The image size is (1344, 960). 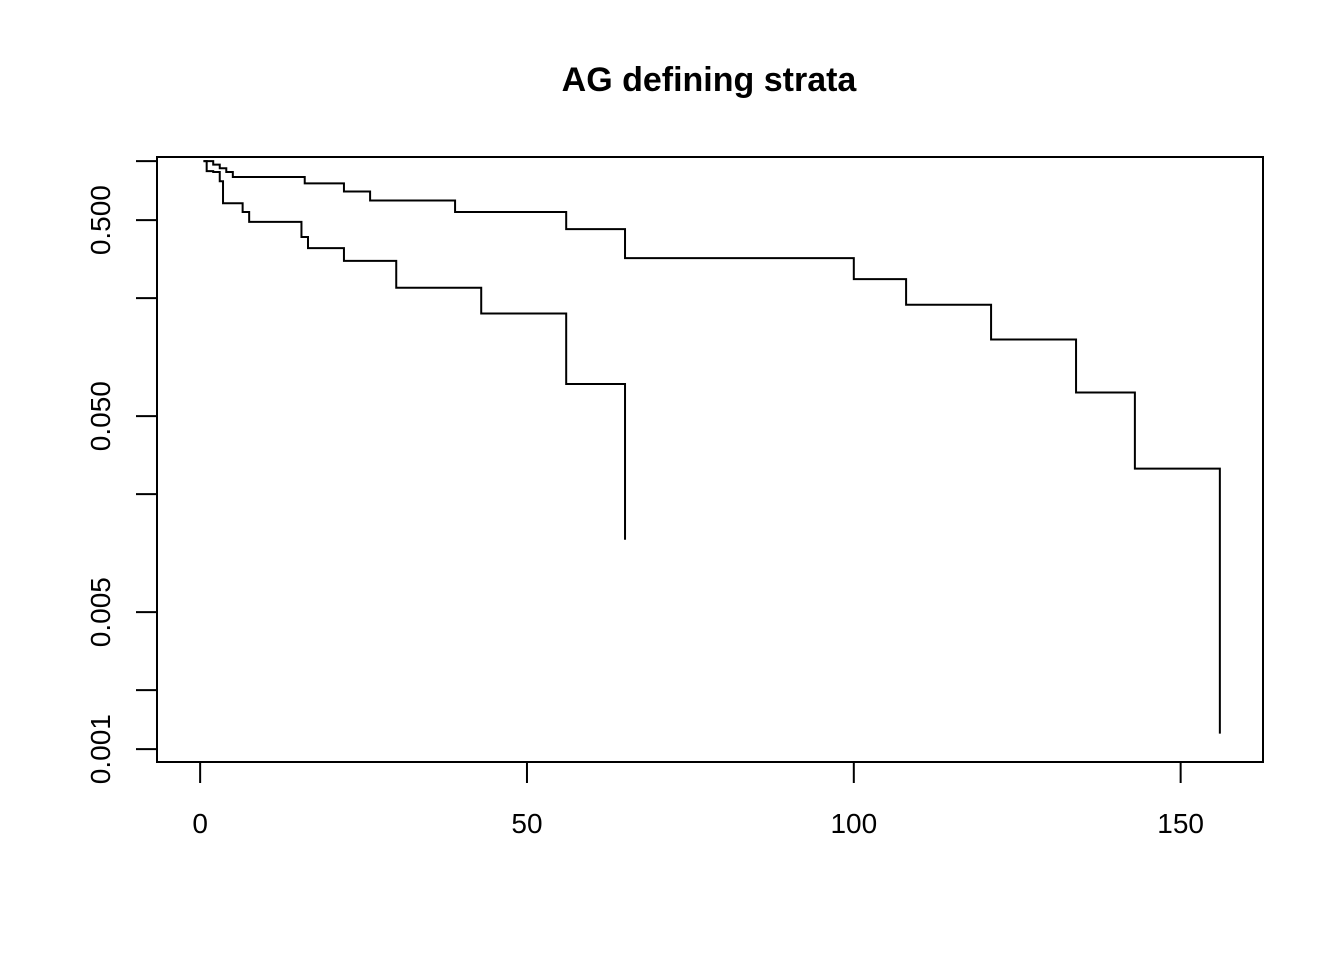 I want to click on y-tick-label: 0.001, so click(x=100, y=749).